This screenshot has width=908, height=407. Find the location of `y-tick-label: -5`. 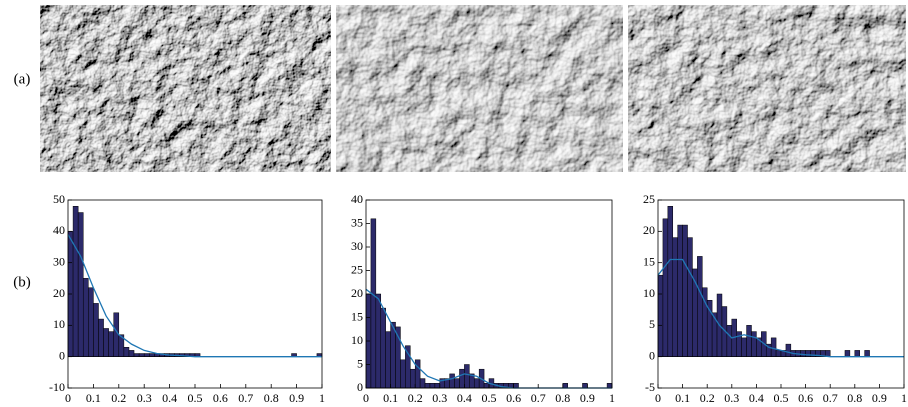

y-tick-label: -5 is located at coordinates (650, 387).